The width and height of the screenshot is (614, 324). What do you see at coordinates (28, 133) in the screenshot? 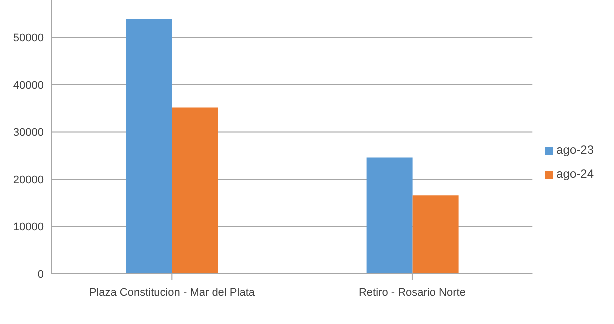
I see `y-tick-label: 30000` at bounding box center [28, 133].